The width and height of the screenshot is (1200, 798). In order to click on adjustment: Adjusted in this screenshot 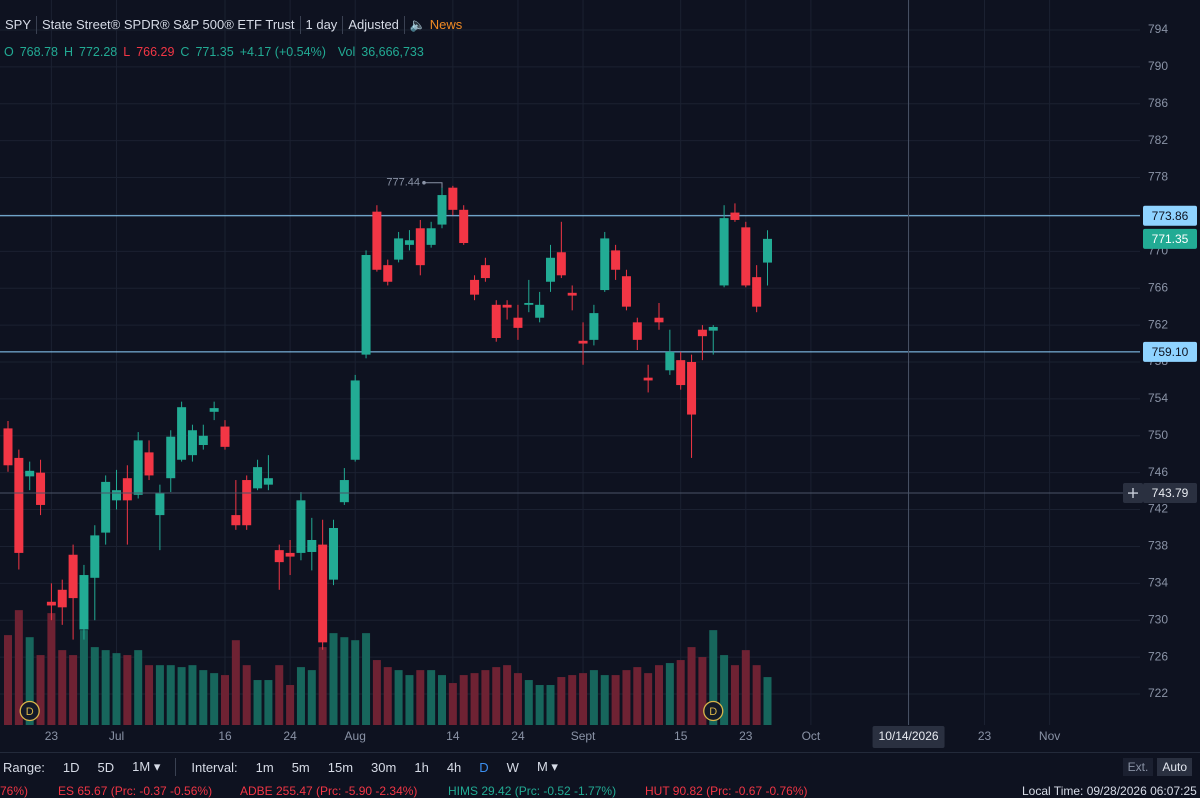, I will do `click(374, 25)`.